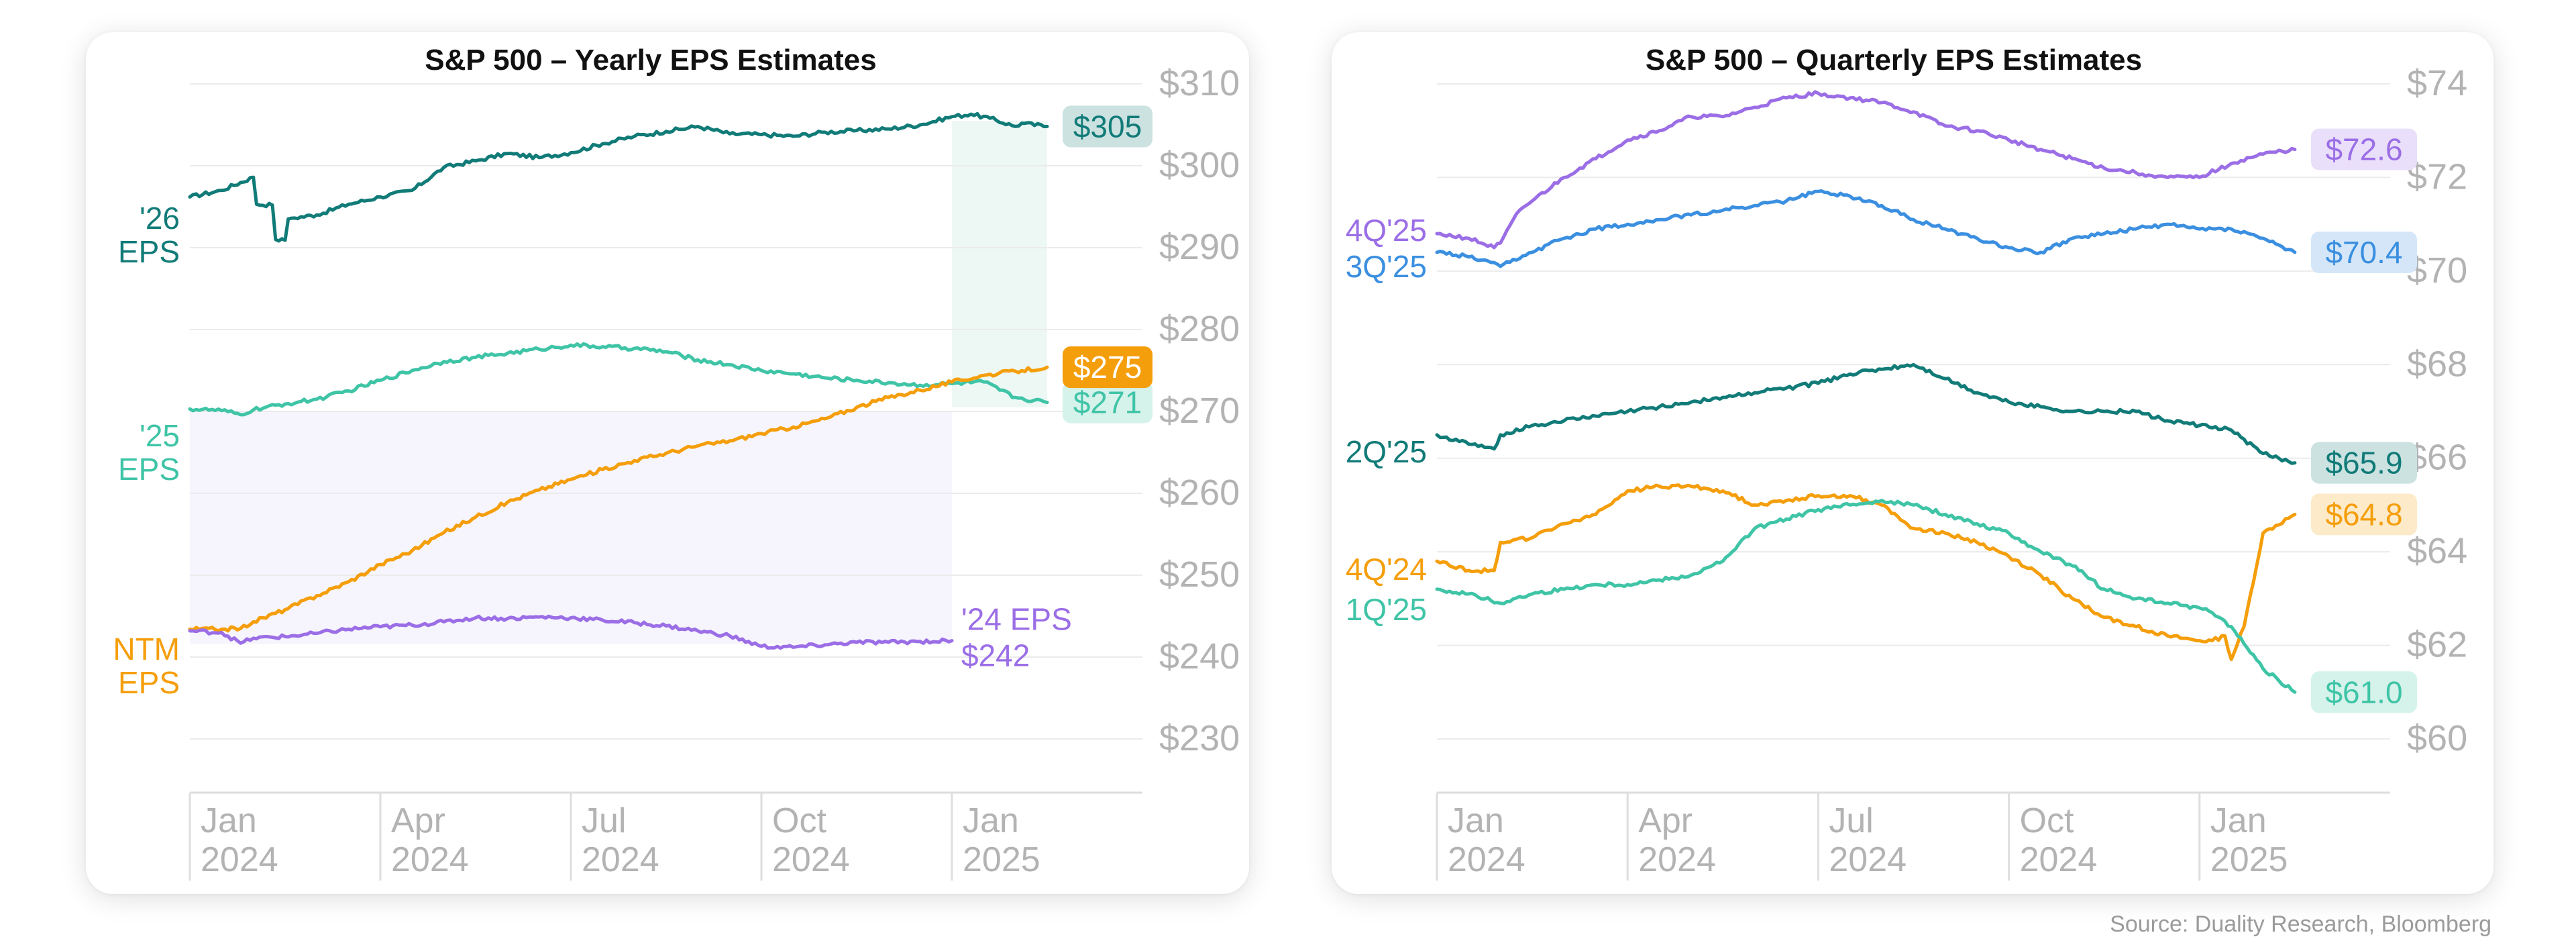 The image size is (2576, 945). What do you see at coordinates (604, 820) in the screenshot?
I see `yearly-x-tick-label: Jul` at bounding box center [604, 820].